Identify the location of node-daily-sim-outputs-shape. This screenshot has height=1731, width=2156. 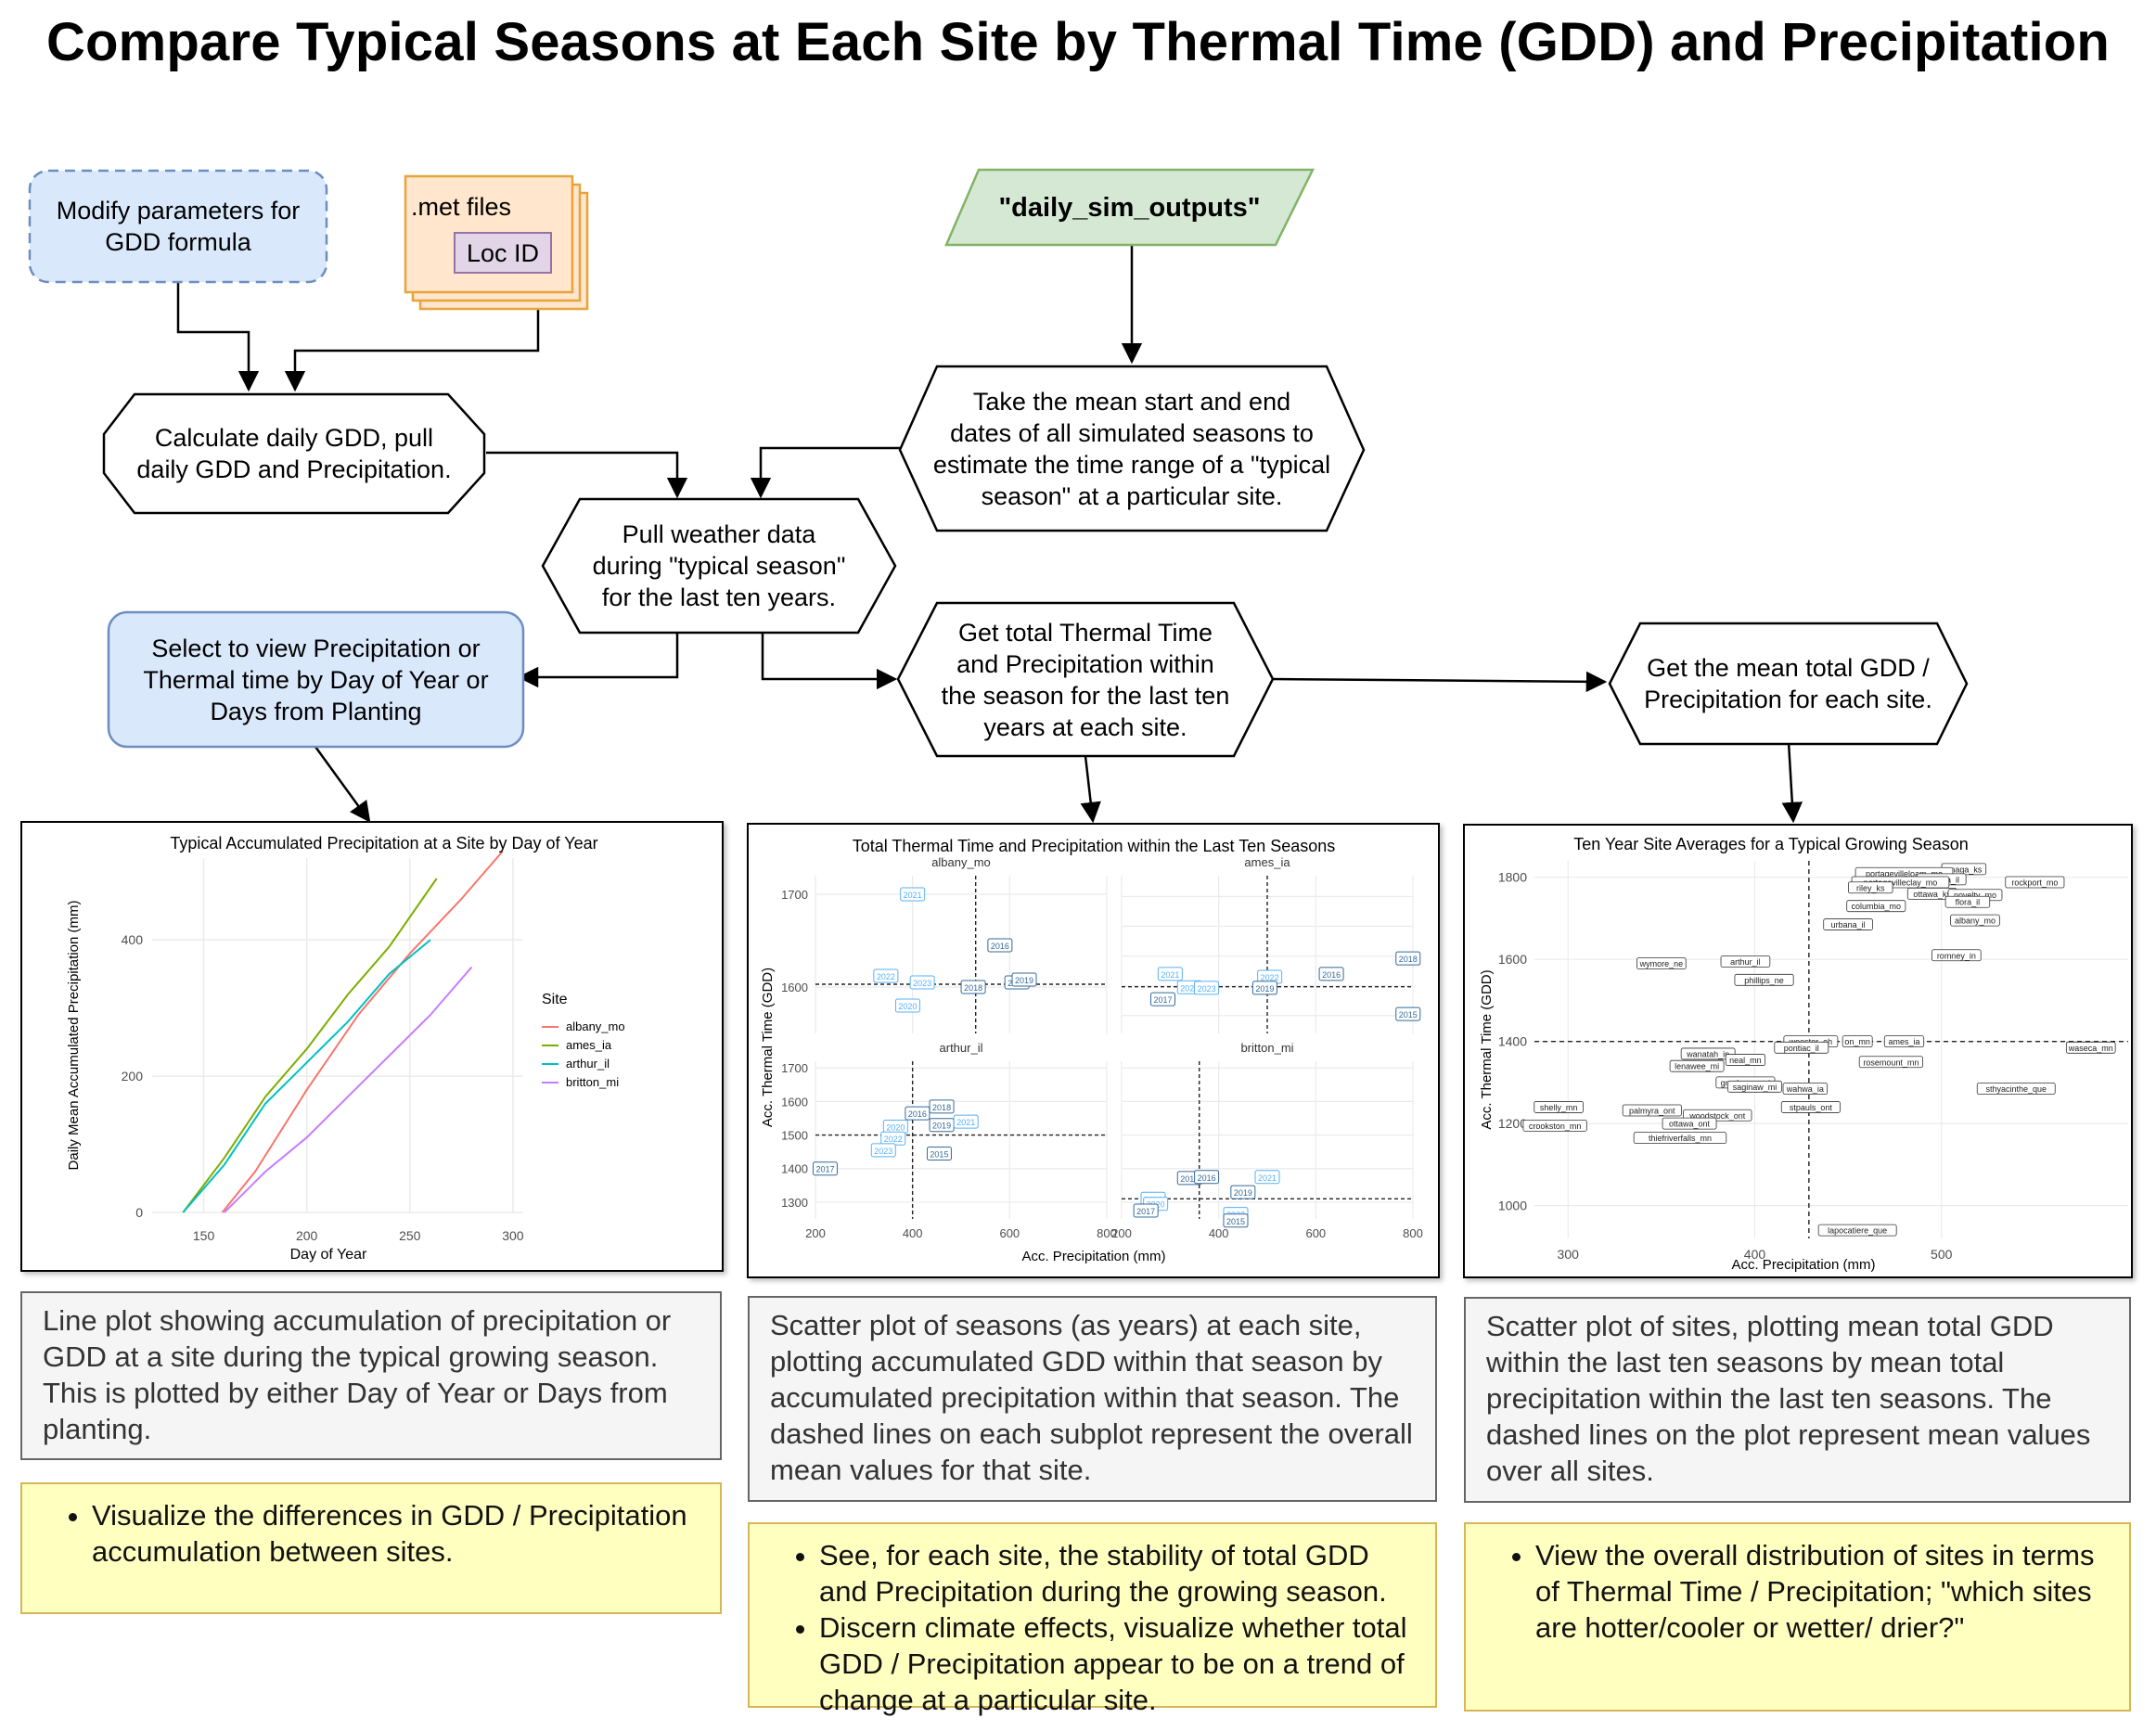
(1129, 207).